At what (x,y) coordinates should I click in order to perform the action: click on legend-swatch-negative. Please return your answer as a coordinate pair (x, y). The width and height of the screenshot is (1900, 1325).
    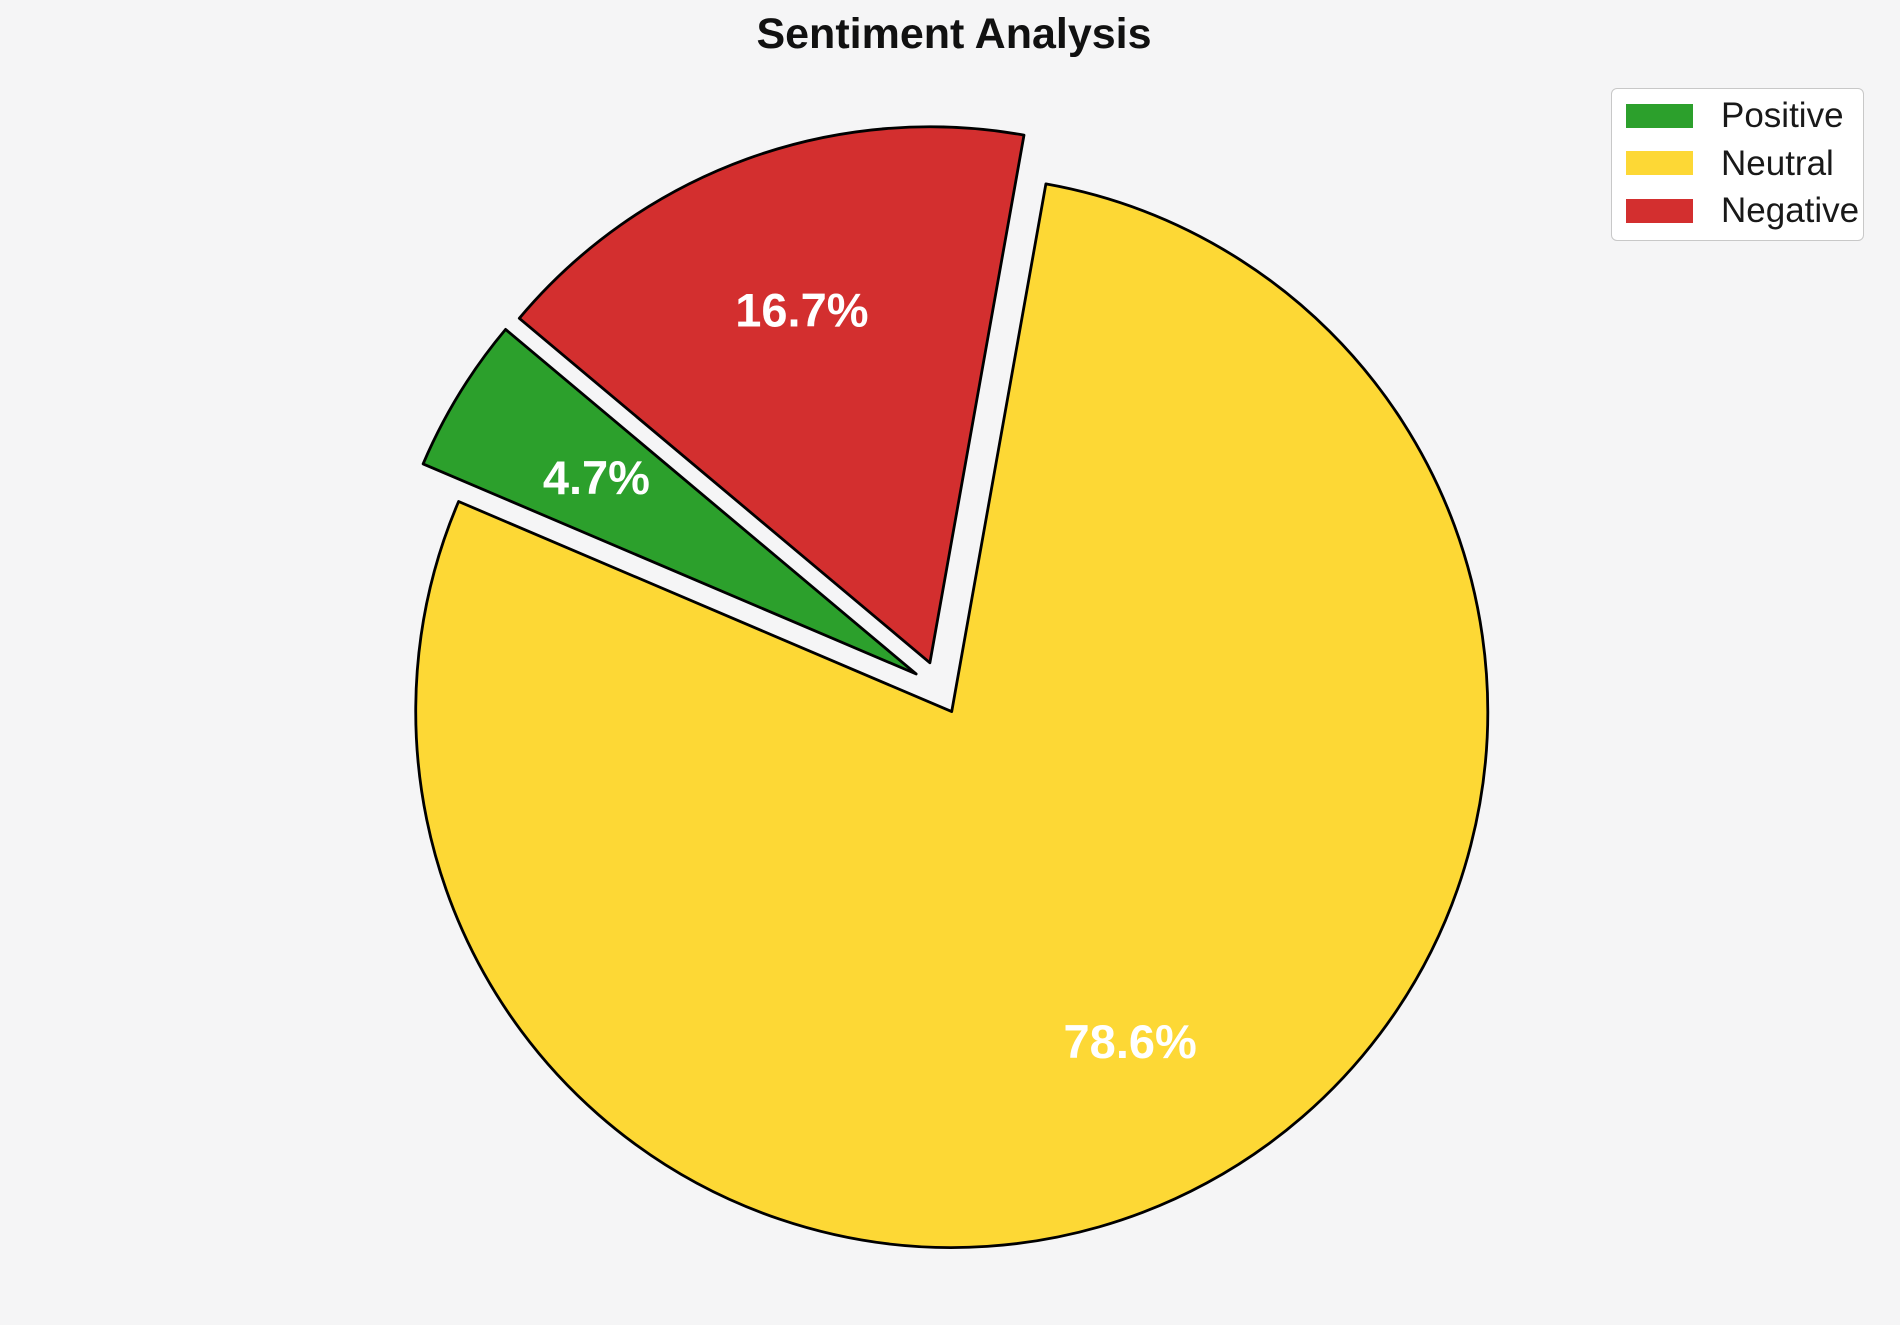
    Looking at the image, I should click on (1659, 210).